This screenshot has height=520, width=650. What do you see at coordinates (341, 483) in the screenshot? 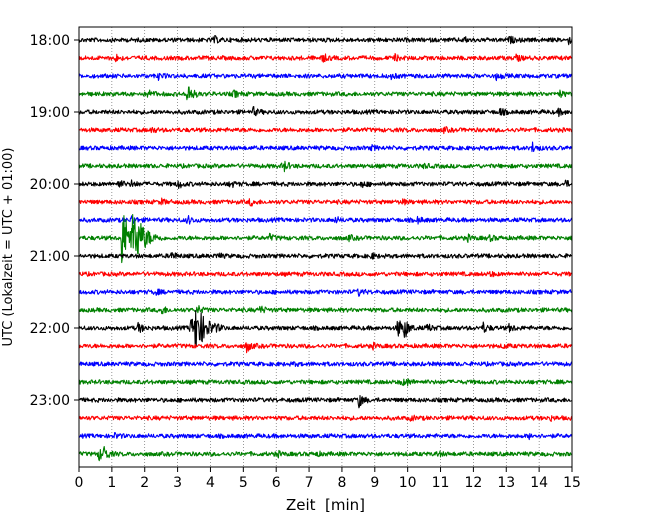
I see `x-tick-label: 8` at bounding box center [341, 483].